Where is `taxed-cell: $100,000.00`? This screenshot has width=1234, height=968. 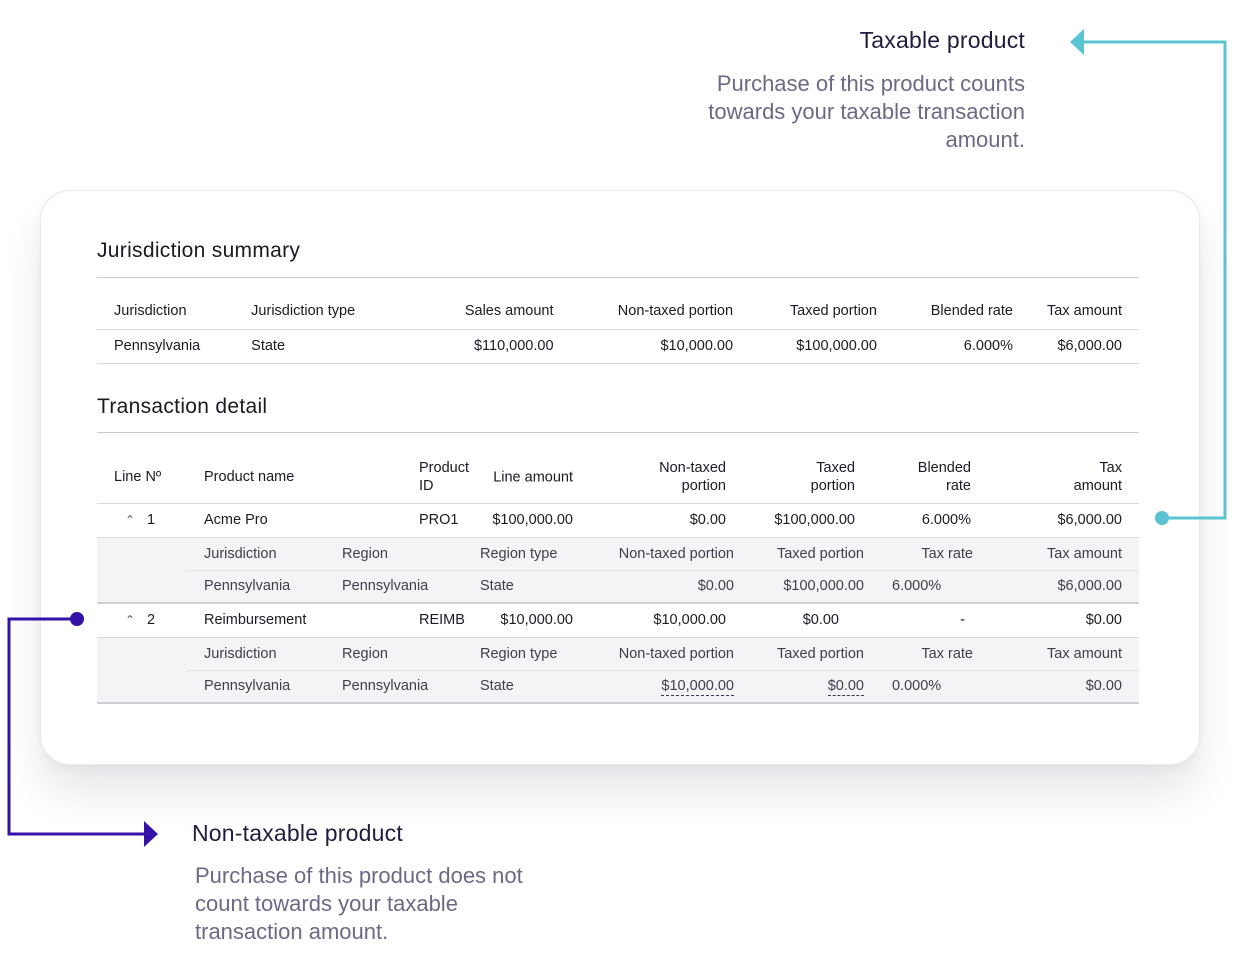 taxed-cell: $100,000.00 is located at coordinates (807, 520).